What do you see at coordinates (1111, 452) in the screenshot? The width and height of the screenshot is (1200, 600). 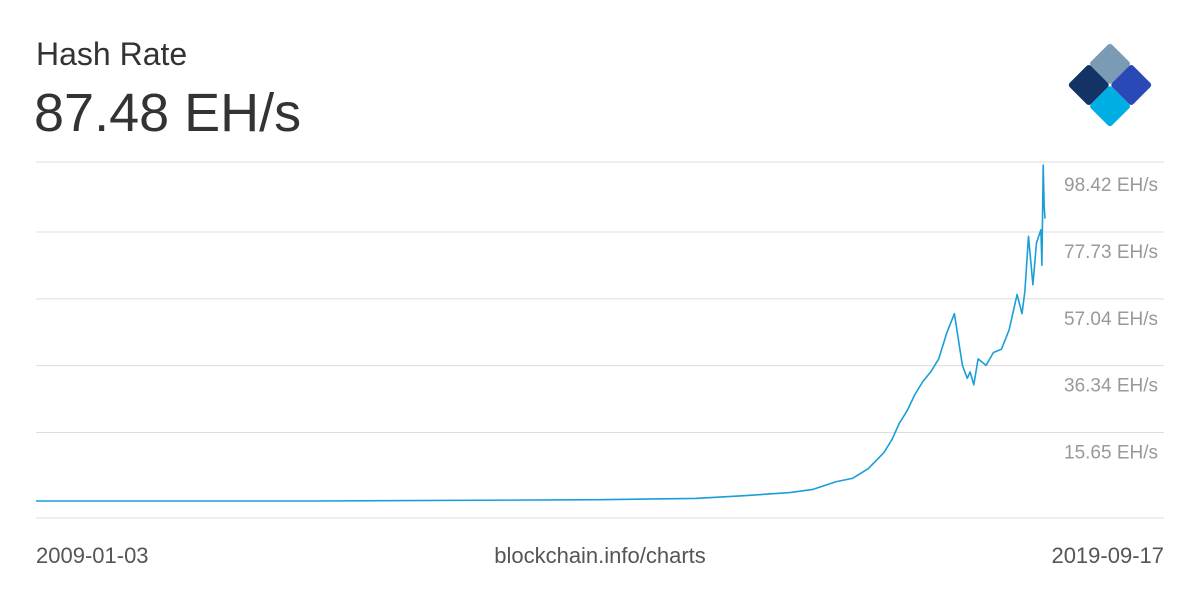 I see `y-tick-label: 15.65 EH/s` at bounding box center [1111, 452].